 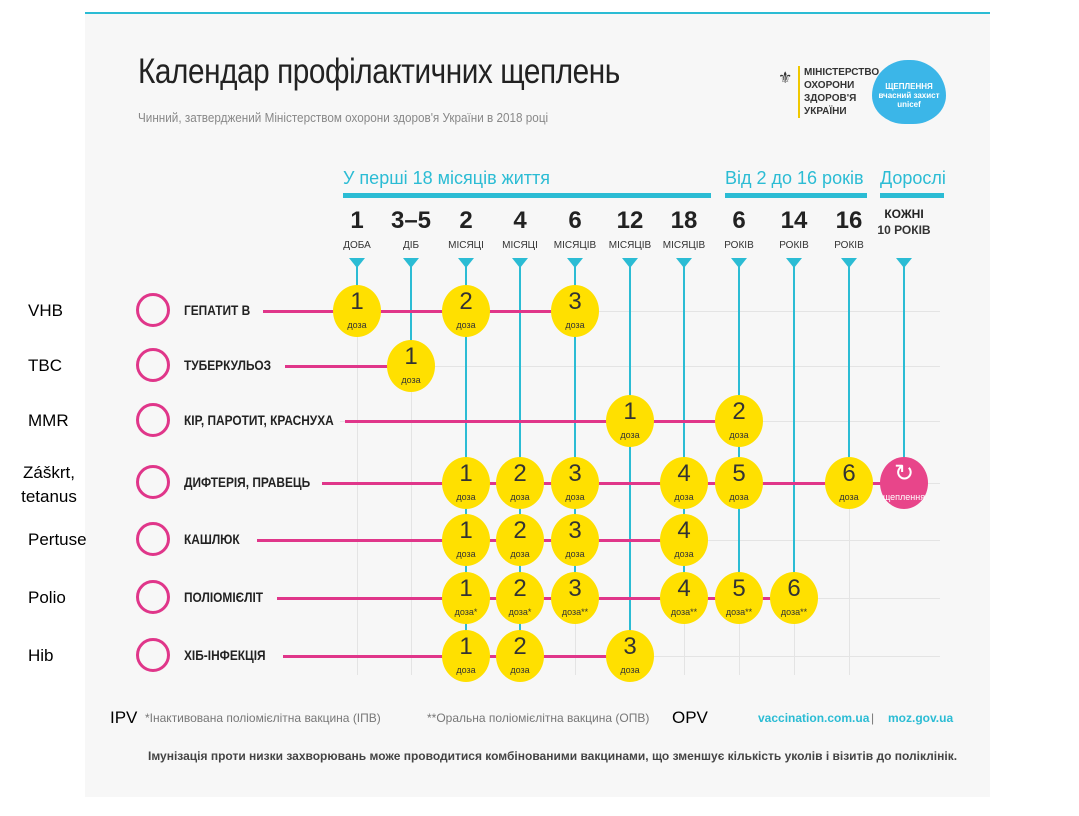 I want to click on column-header: 18 МІСЯЦІВ, so click(x=684, y=230).